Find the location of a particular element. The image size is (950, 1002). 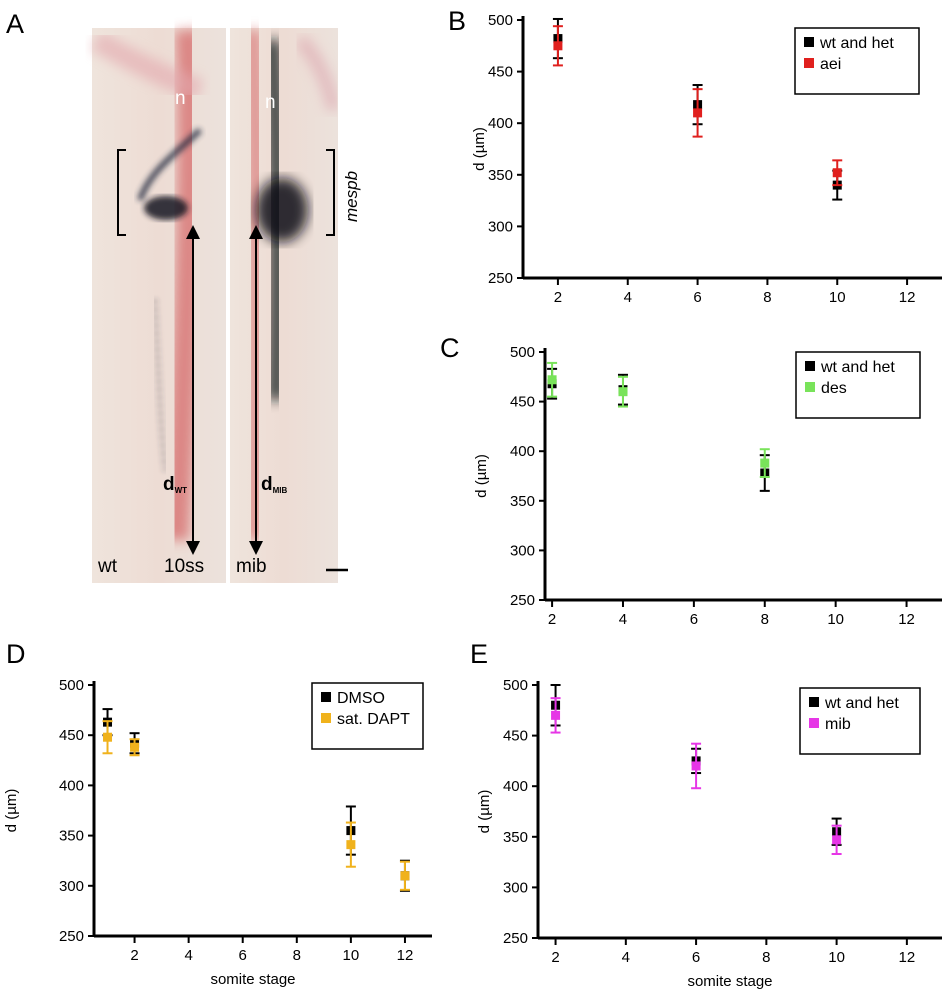

notochord-label-wt: n is located at coordinates (180, 98).